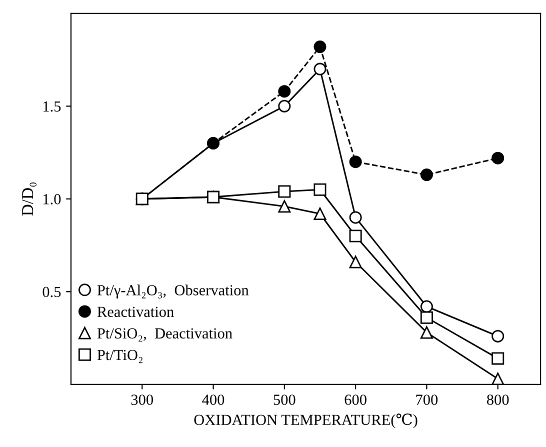  Describe the element at coordinates (285, 399) in the screenshot. I see `x-tick-label: 500` at that location.